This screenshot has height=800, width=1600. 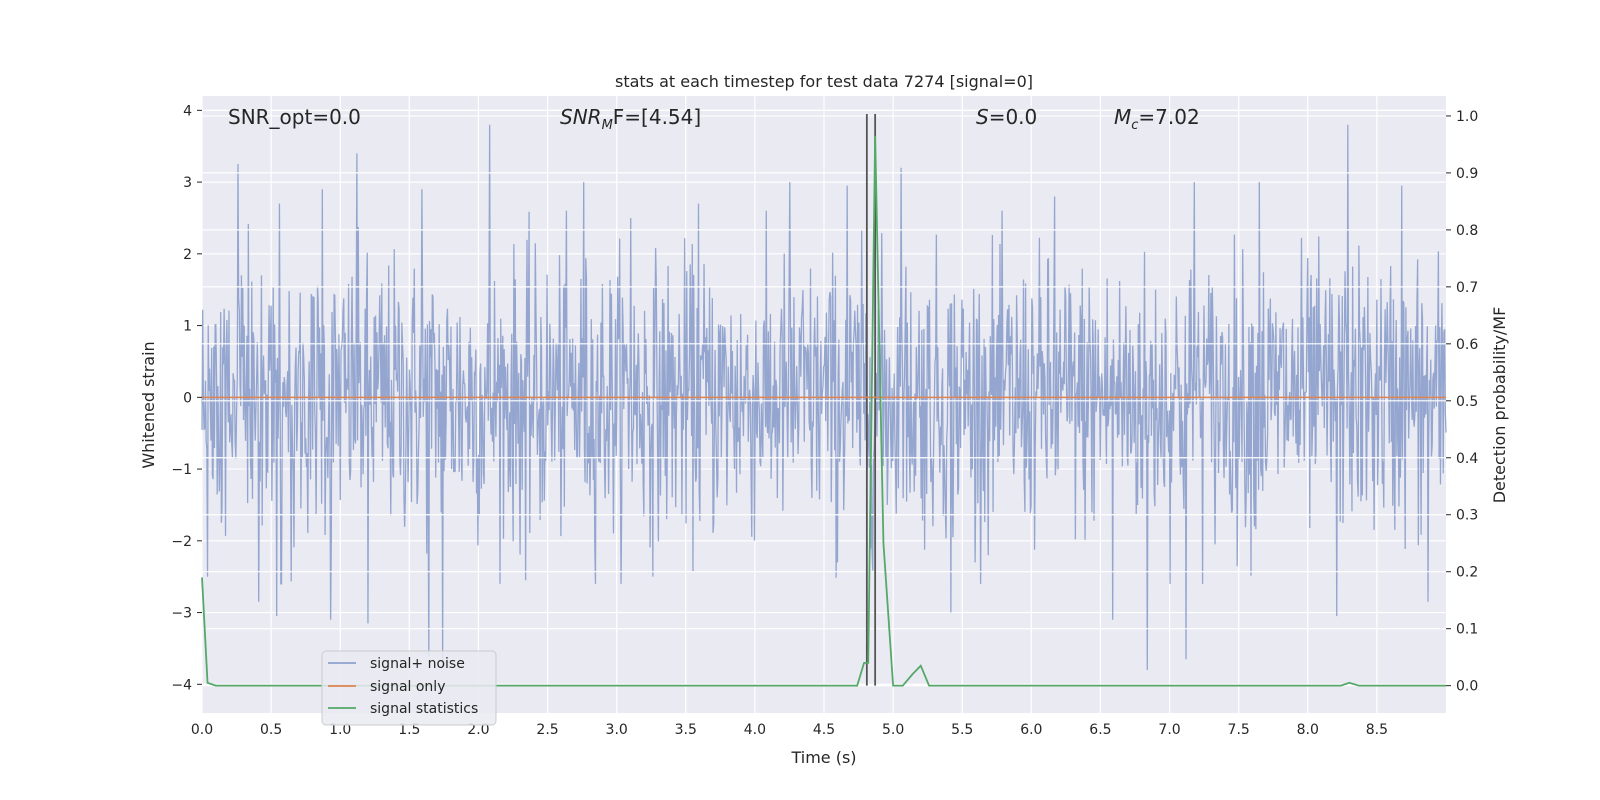 I want to click on annotation-snr-mf-sub: M, so click(x=607, y=125).